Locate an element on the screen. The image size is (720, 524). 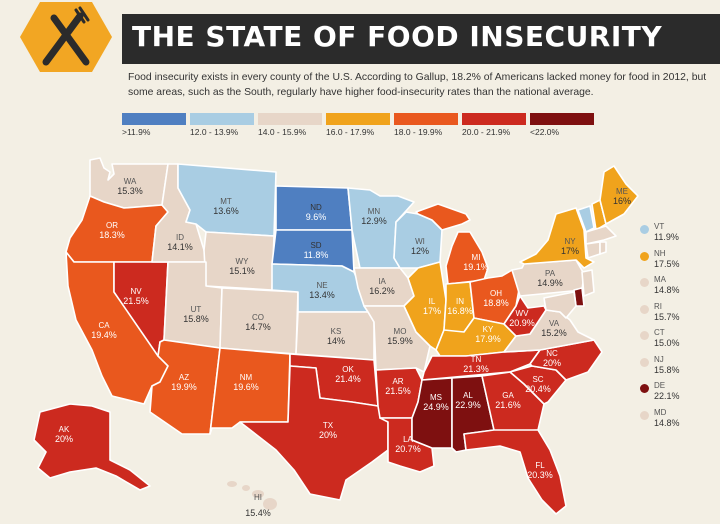
svg-text: GA is located at coordinates (508, 395).